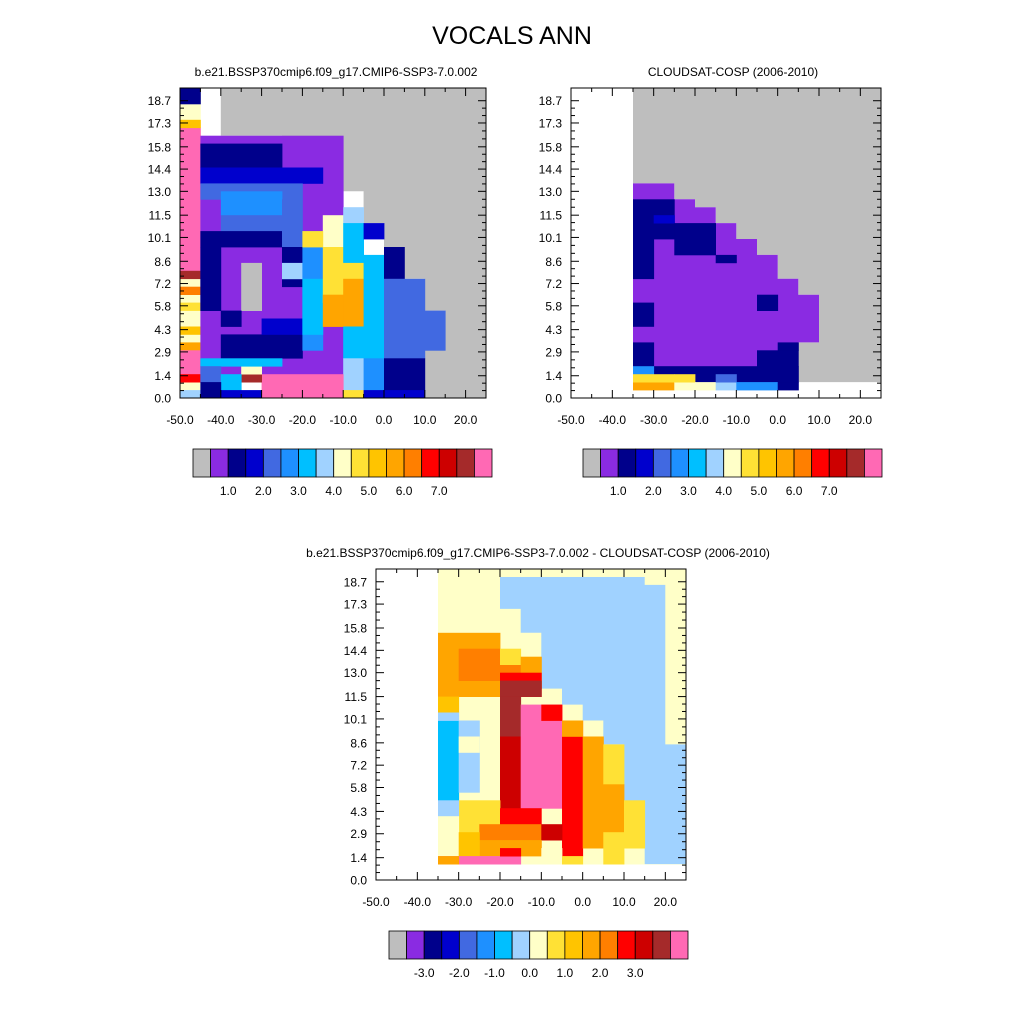 The width and height of the screenshot is (1024, 1024). I want to click on colorbar-label: -3.0, so click(424, 973).